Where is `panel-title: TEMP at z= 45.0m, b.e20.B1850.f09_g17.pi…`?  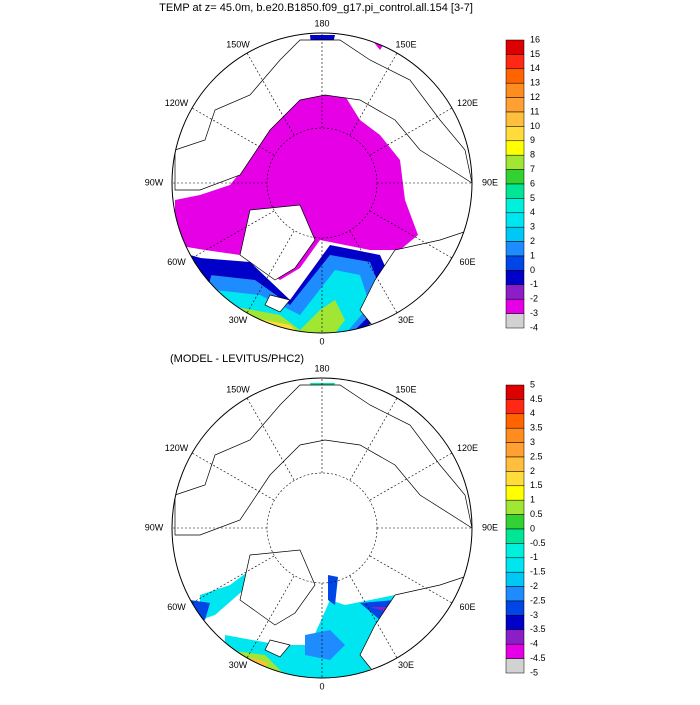
panel-title: TEMP at z= 45.0m, b.e20.B1850.f09_g17.pi… is located at coordinates (316, 8).